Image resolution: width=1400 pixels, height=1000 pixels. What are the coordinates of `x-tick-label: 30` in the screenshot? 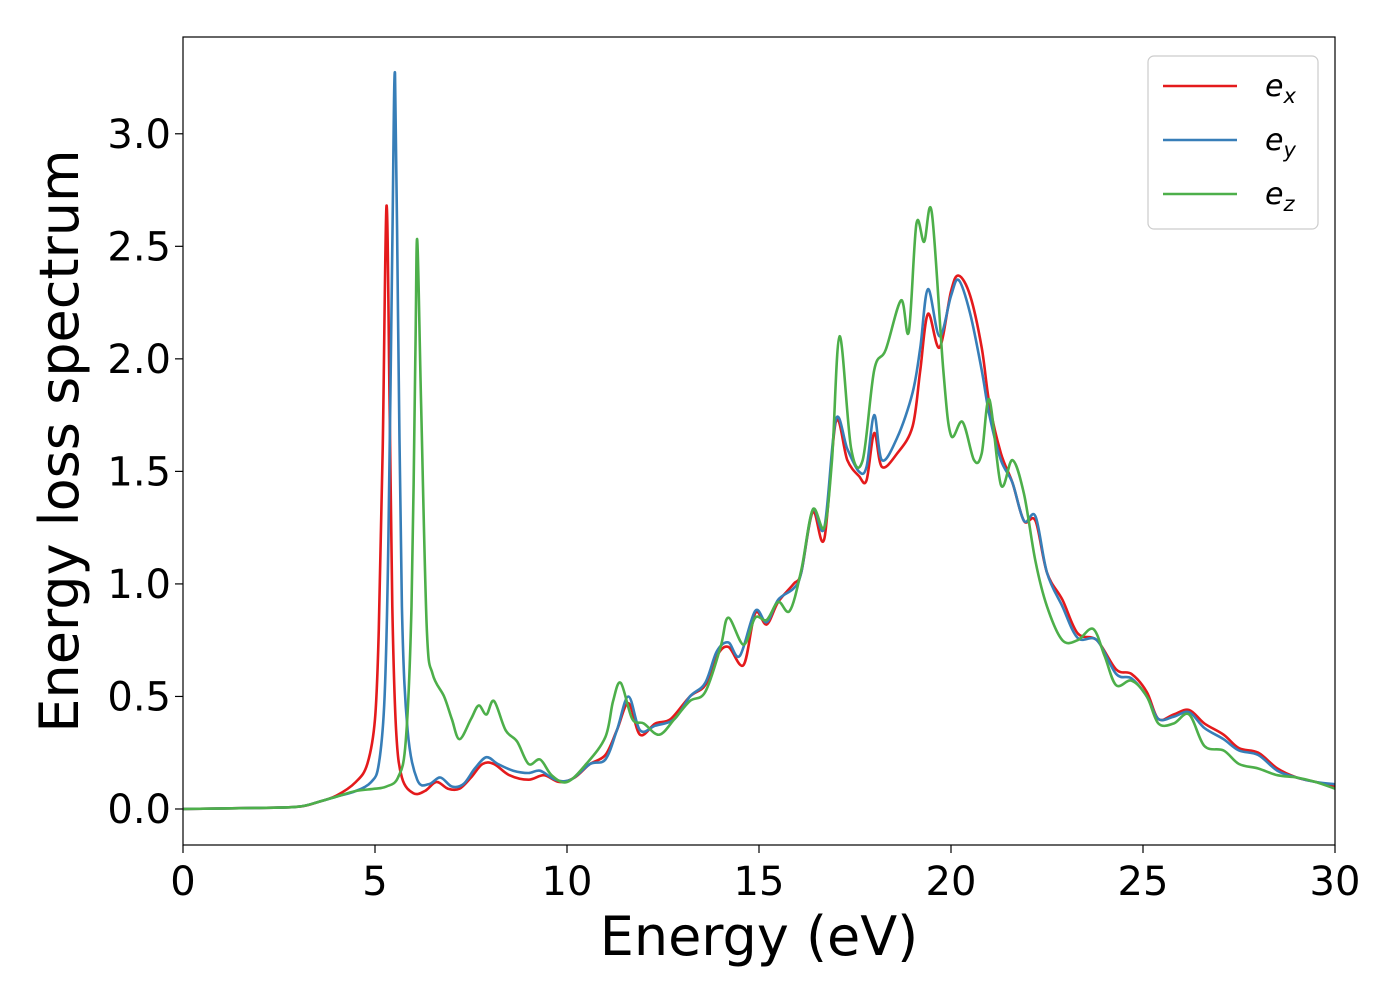 It's located at (1335, 882).